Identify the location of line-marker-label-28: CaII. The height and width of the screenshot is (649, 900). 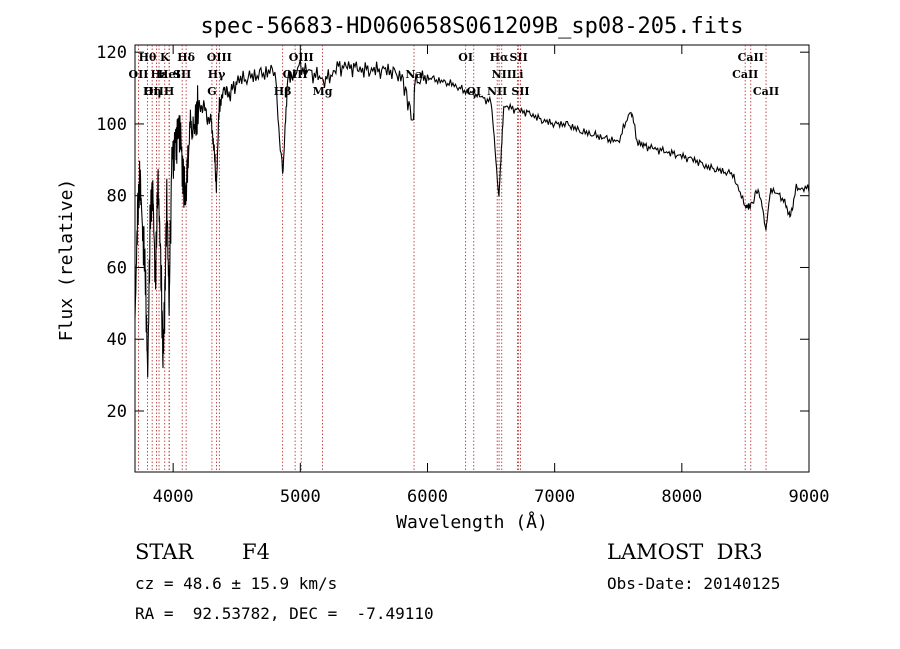
(766, 91).